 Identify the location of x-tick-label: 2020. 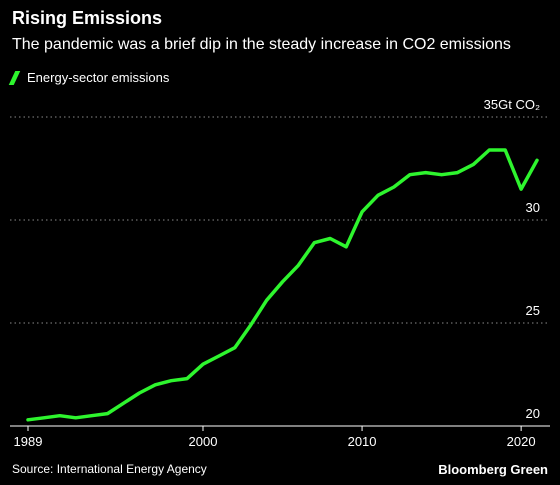
(521, 441).